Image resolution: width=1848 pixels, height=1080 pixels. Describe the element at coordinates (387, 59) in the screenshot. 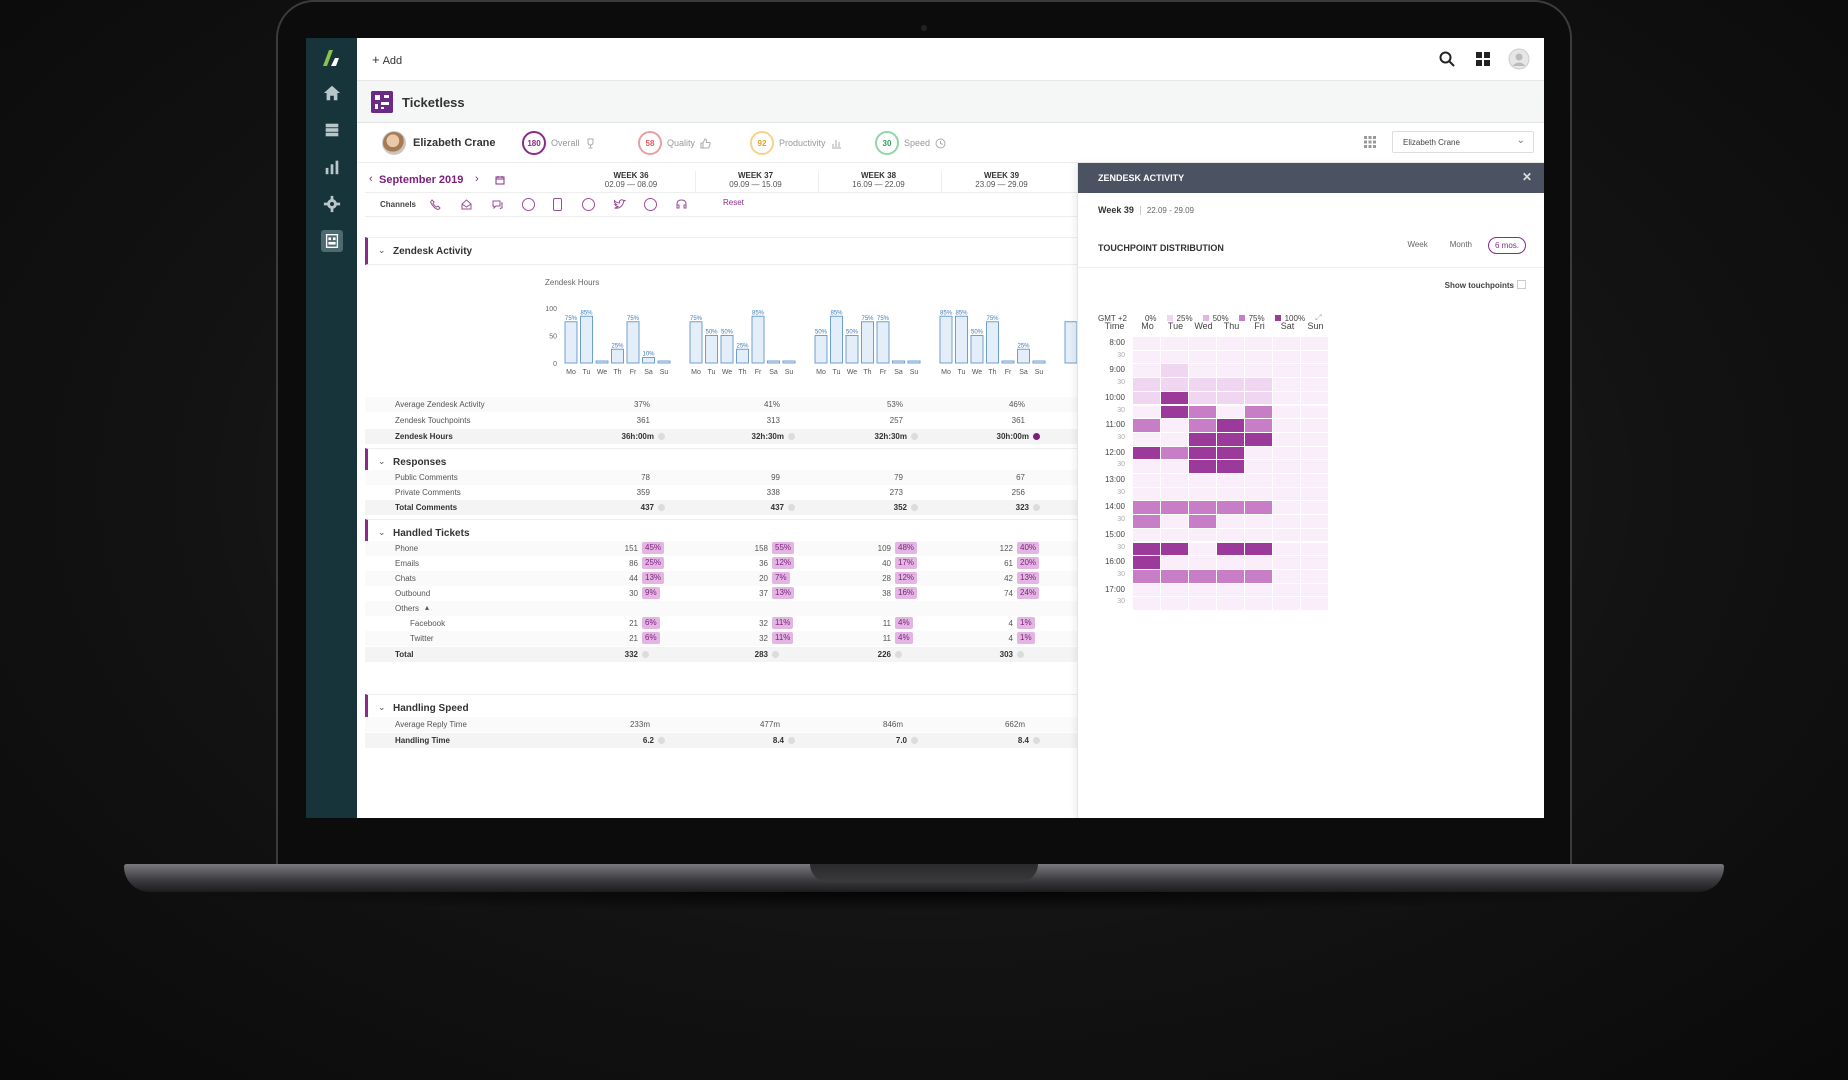

I see `add-button: + Add` at that location.